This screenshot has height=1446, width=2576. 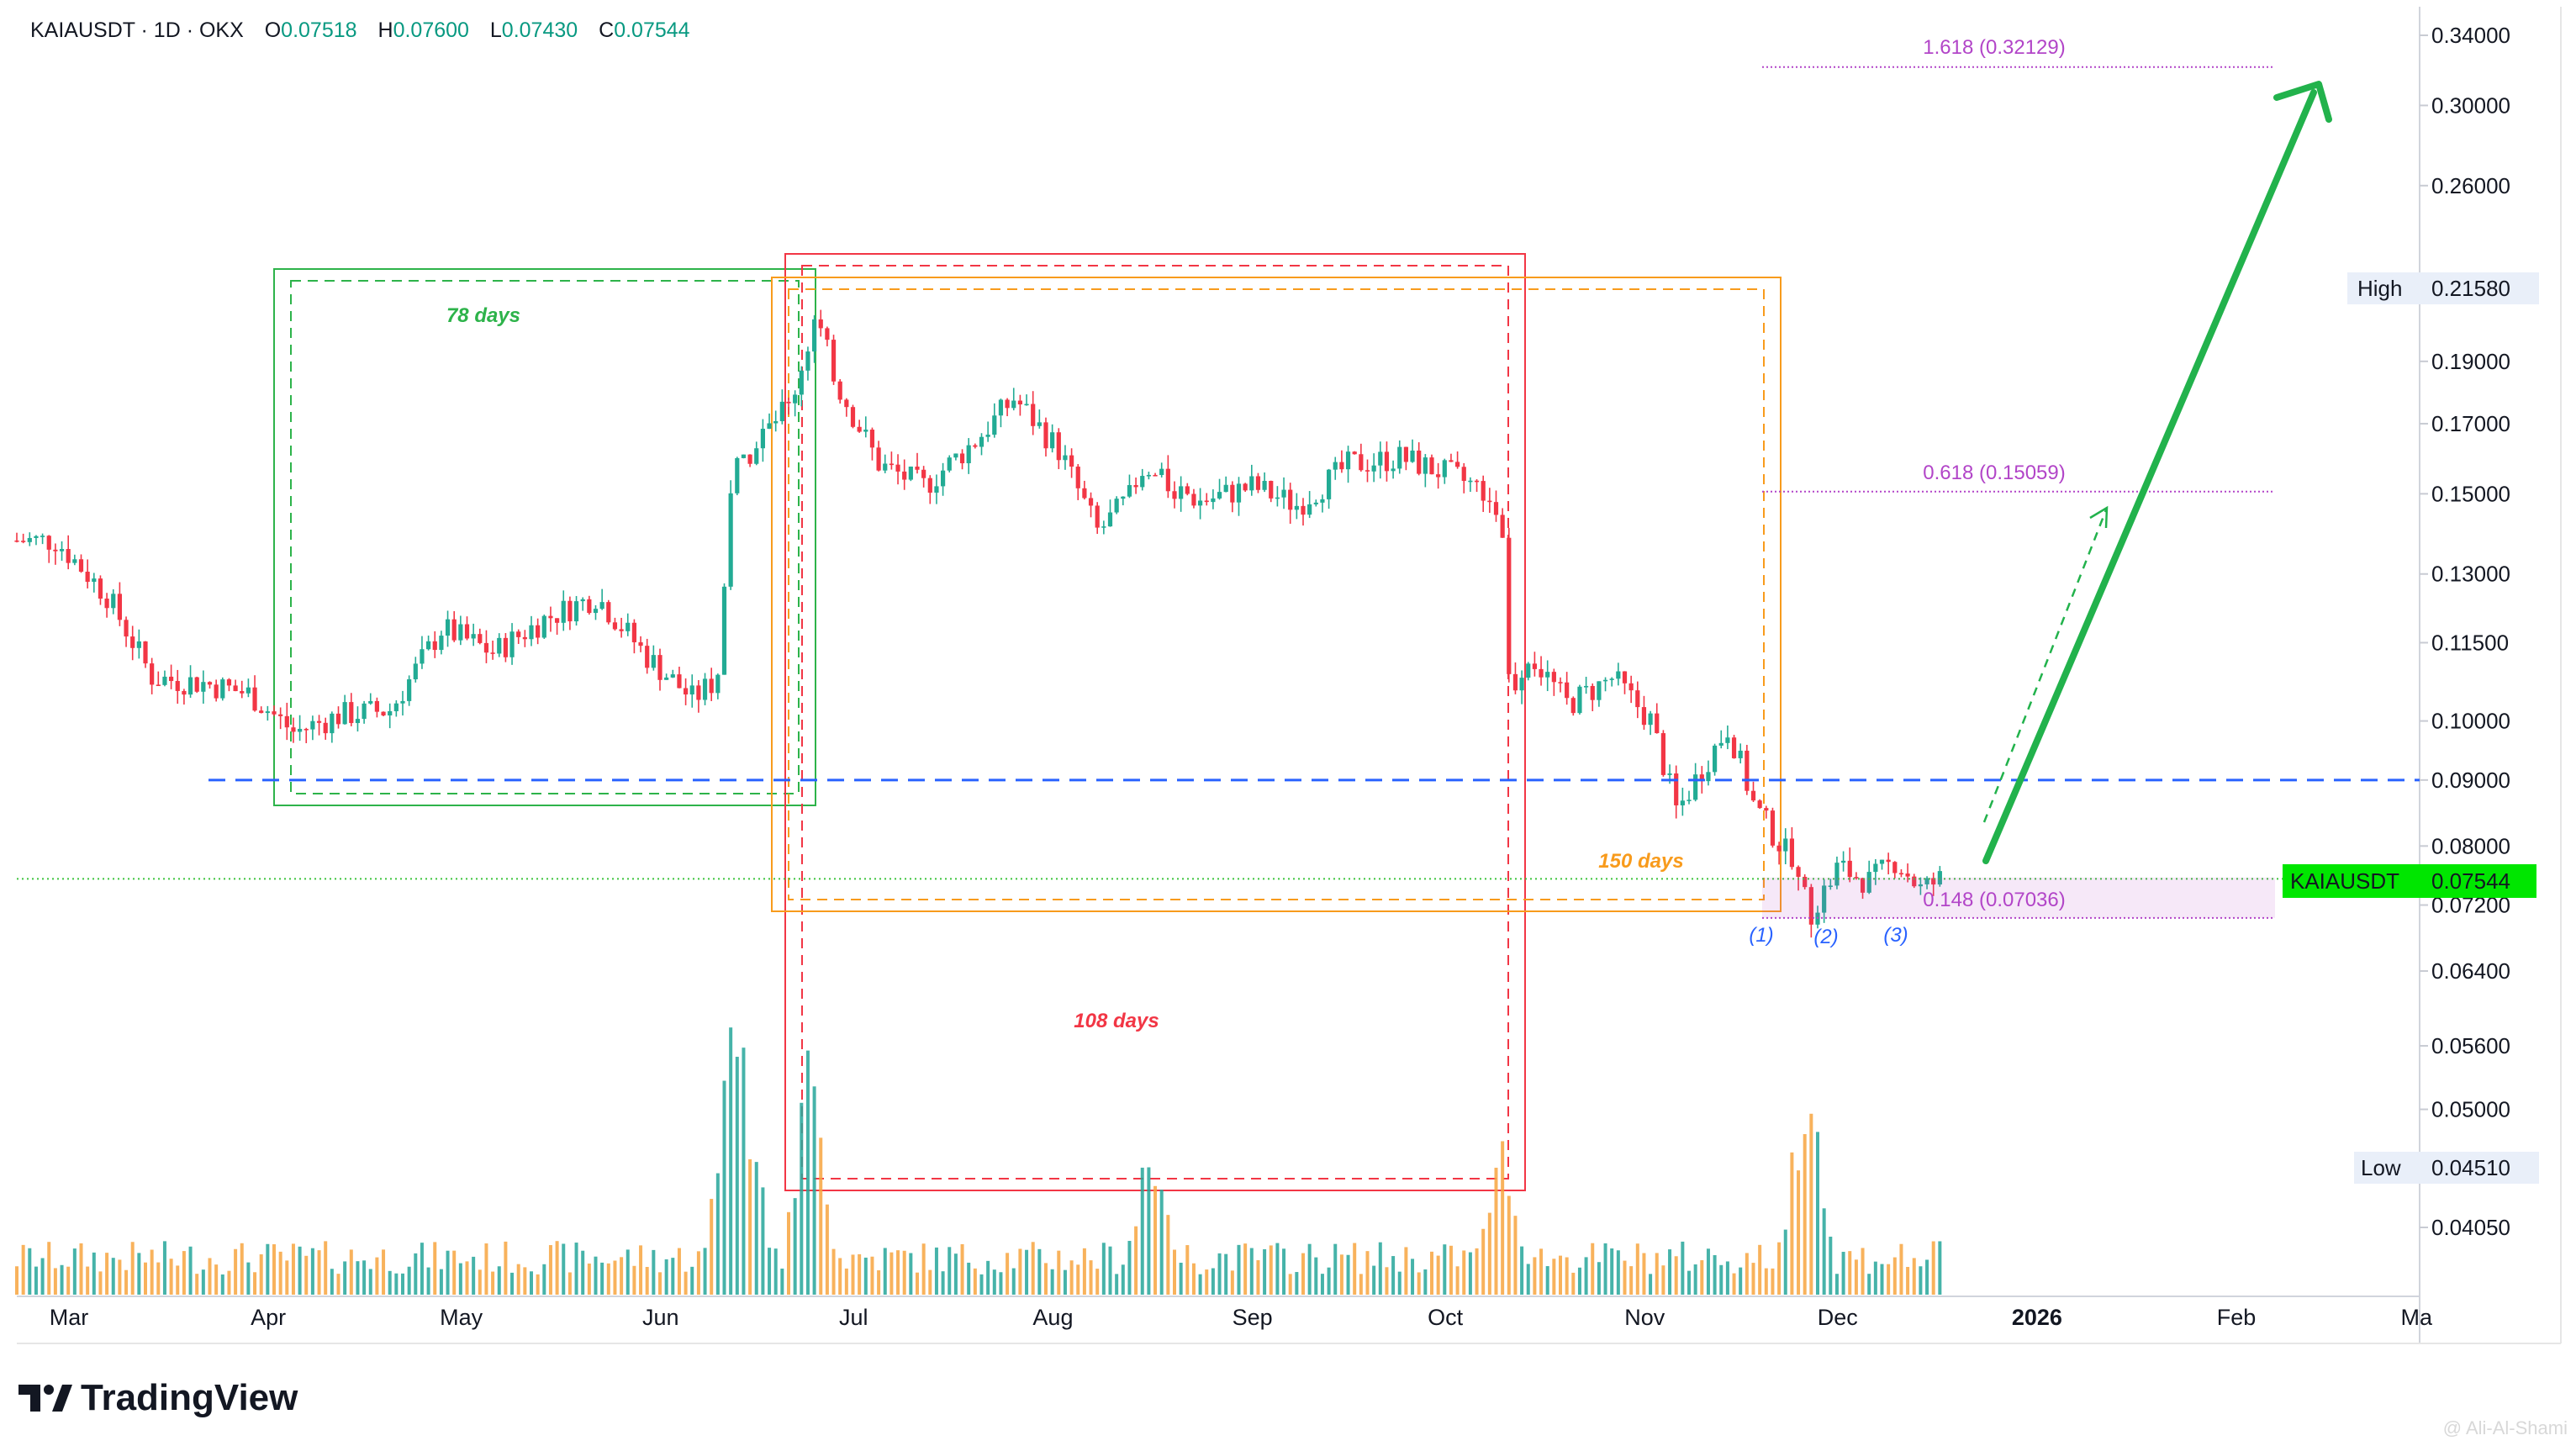 I want to click on time-tick-label: Nov, so click(x=1644, y=1317).